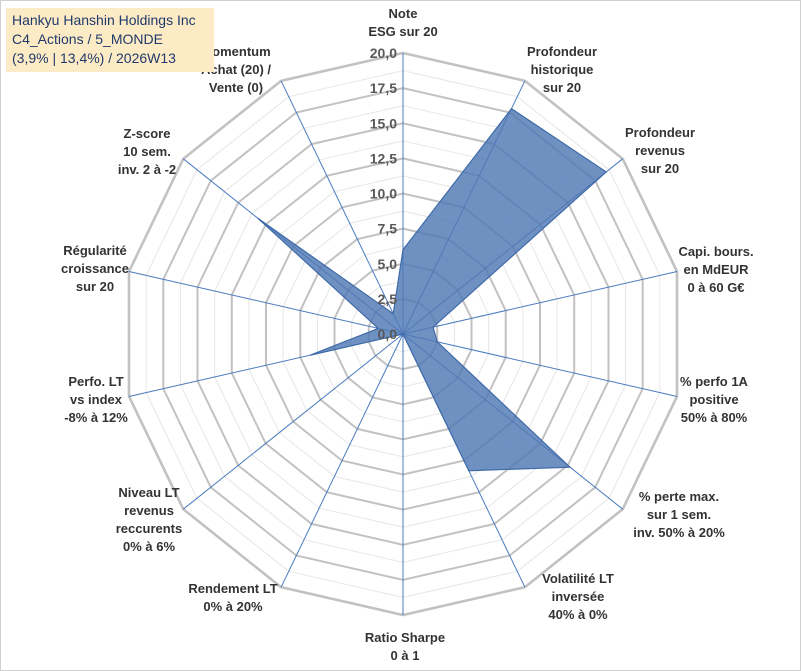 Image resolution: width=801 pixels, height=671 pixels. What do you see at coordinates (405, 646) in the screenshot?
I see `axis-label: Ratio Sharpe 0 à 1` at bounding box center [405, 646].